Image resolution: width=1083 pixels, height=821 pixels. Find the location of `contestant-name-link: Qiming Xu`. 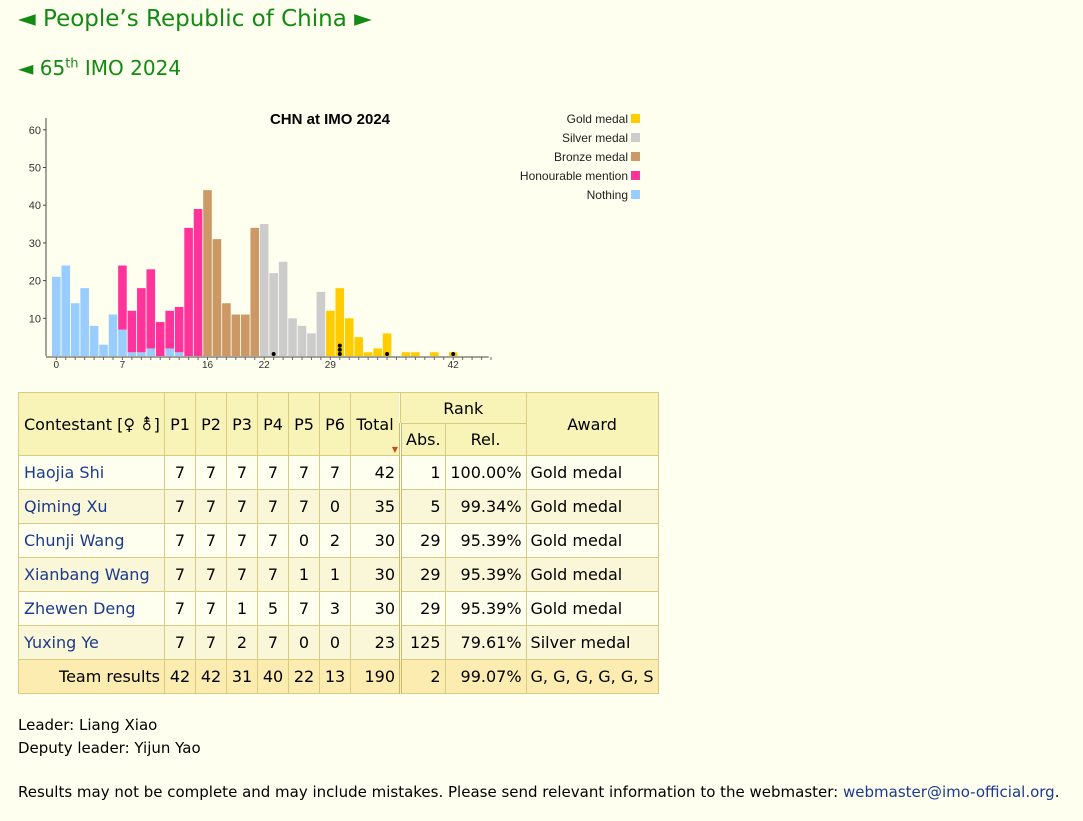

contestant-name-link: Qiming Xu is located at coordinates (66, 506).